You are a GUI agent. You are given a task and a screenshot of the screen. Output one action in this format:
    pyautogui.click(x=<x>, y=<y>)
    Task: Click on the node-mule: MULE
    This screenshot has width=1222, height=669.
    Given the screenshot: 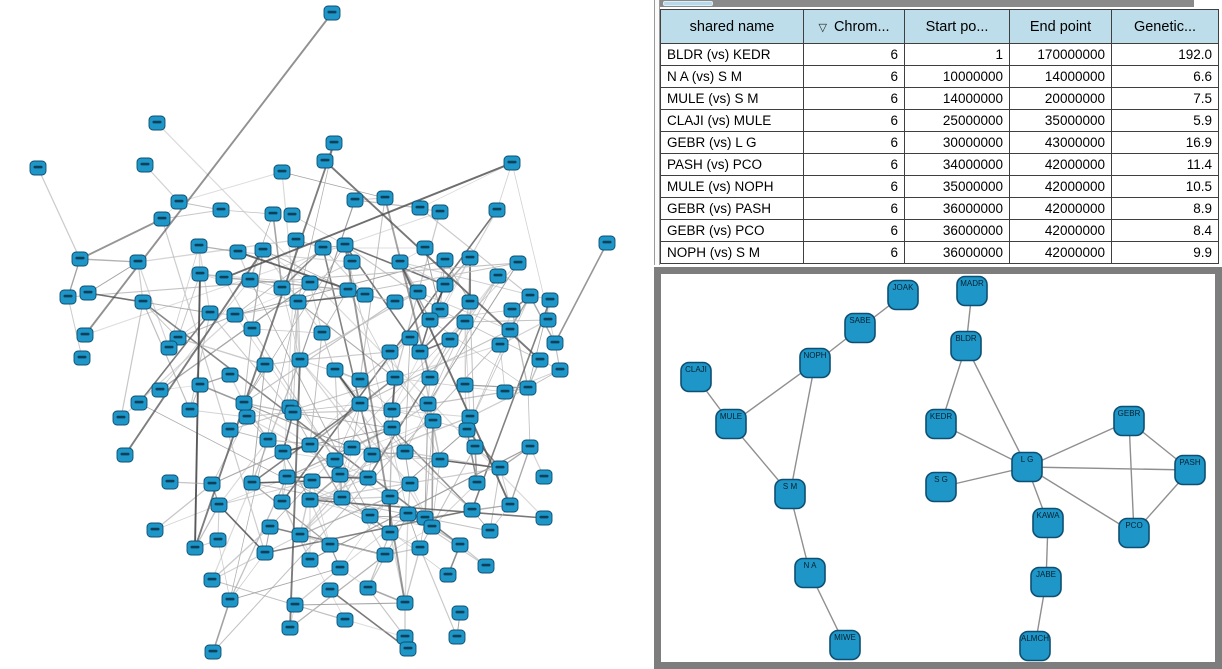 What is the action you would take?
    pyautogui.click(x=731, y=424)
    